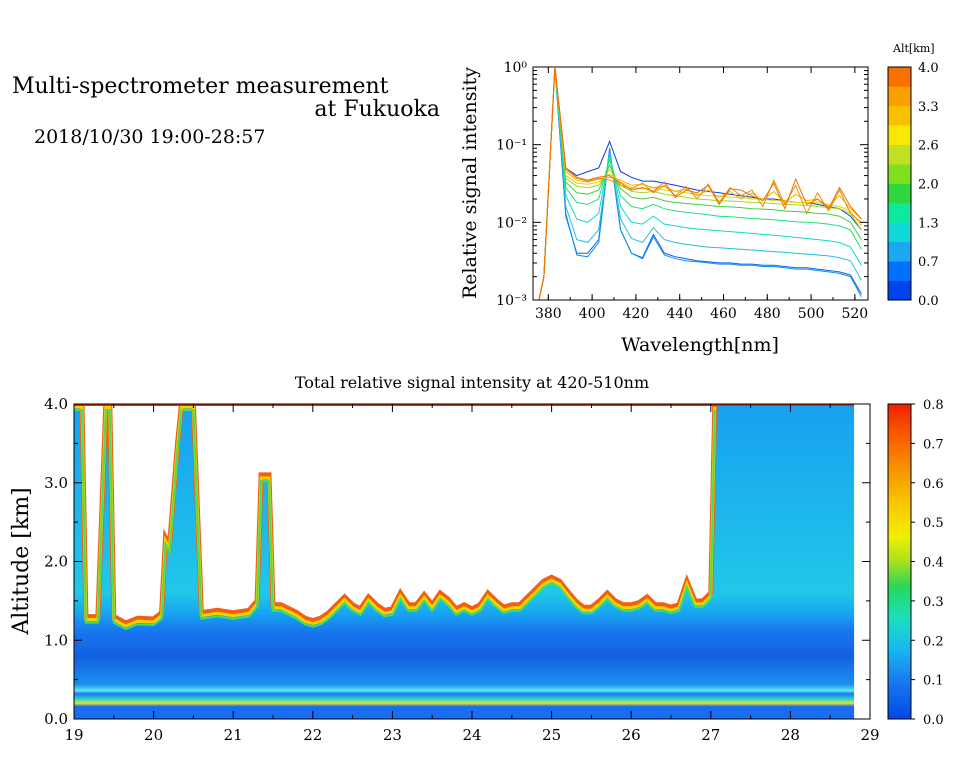 The height and width of the screenshot is (770, 960). I want to click on intensity-colorbar: 0.0 0.1 0.2 0.3 0.4 0.5 0.6 0.7 0.8, so click(915, 563).